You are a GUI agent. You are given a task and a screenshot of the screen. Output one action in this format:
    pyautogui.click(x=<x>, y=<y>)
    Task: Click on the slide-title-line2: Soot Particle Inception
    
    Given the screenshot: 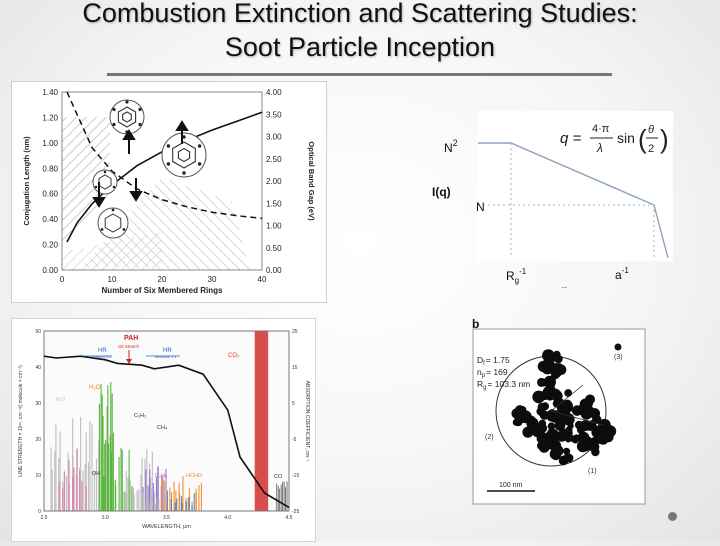 What is the action you would take?
    pyautogui.click(x=360, y=47)
    